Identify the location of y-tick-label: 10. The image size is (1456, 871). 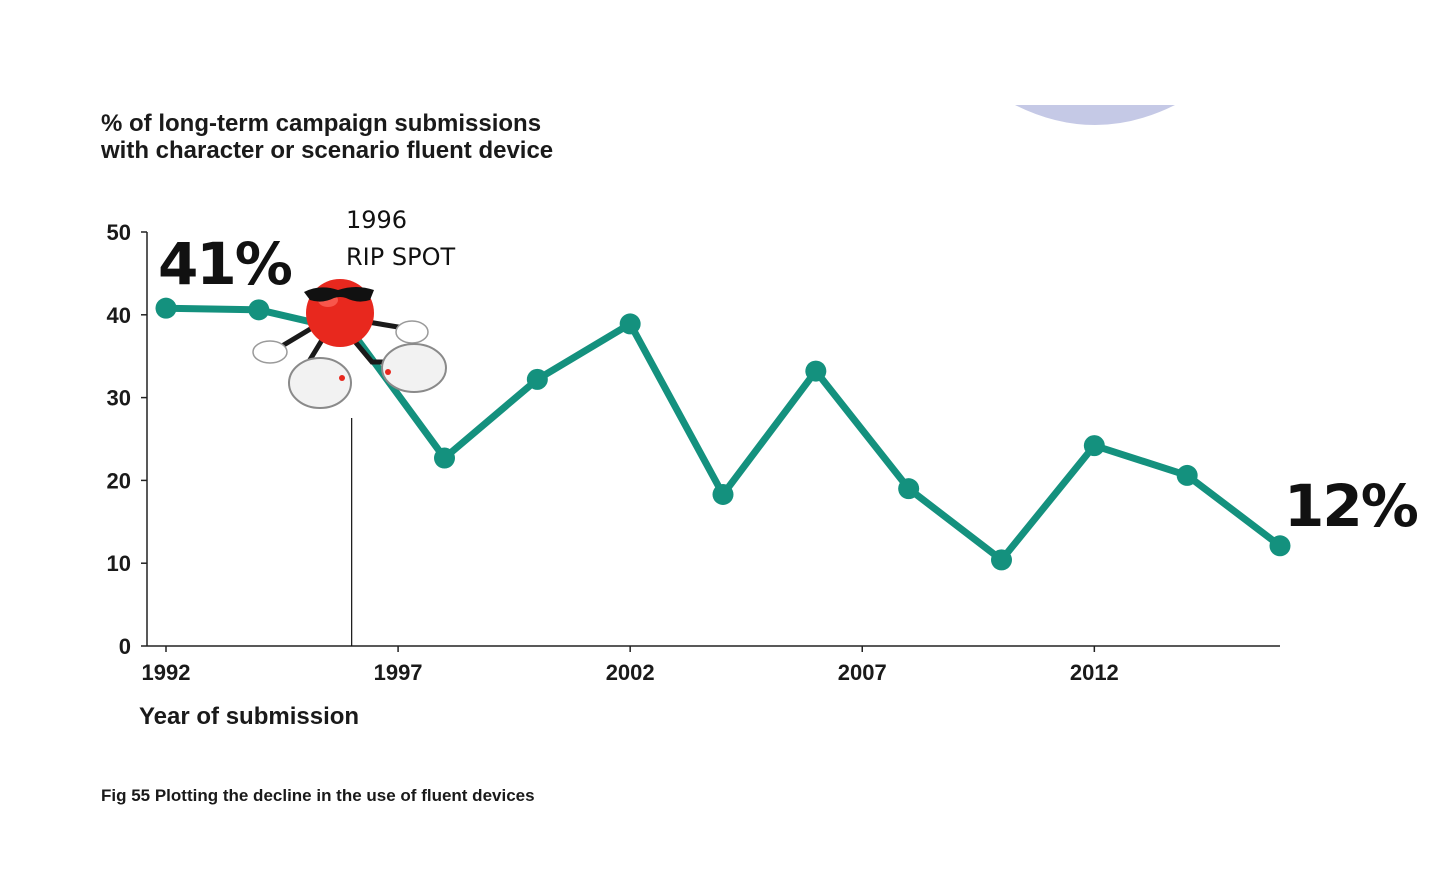
(119, 563).